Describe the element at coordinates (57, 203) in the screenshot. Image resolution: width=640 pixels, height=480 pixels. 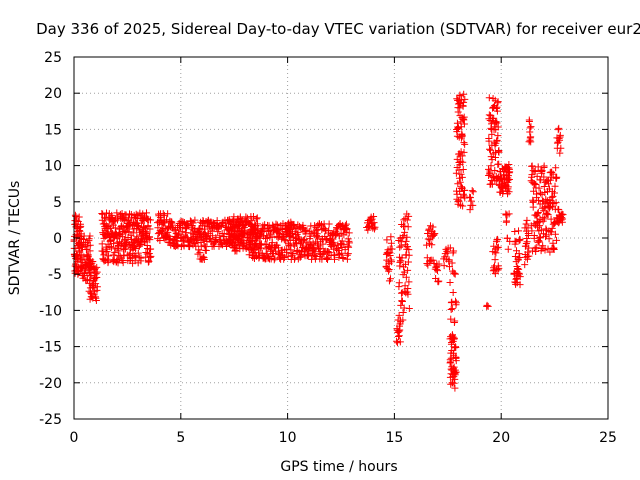
I see `y-tick-label: 5` at that location.